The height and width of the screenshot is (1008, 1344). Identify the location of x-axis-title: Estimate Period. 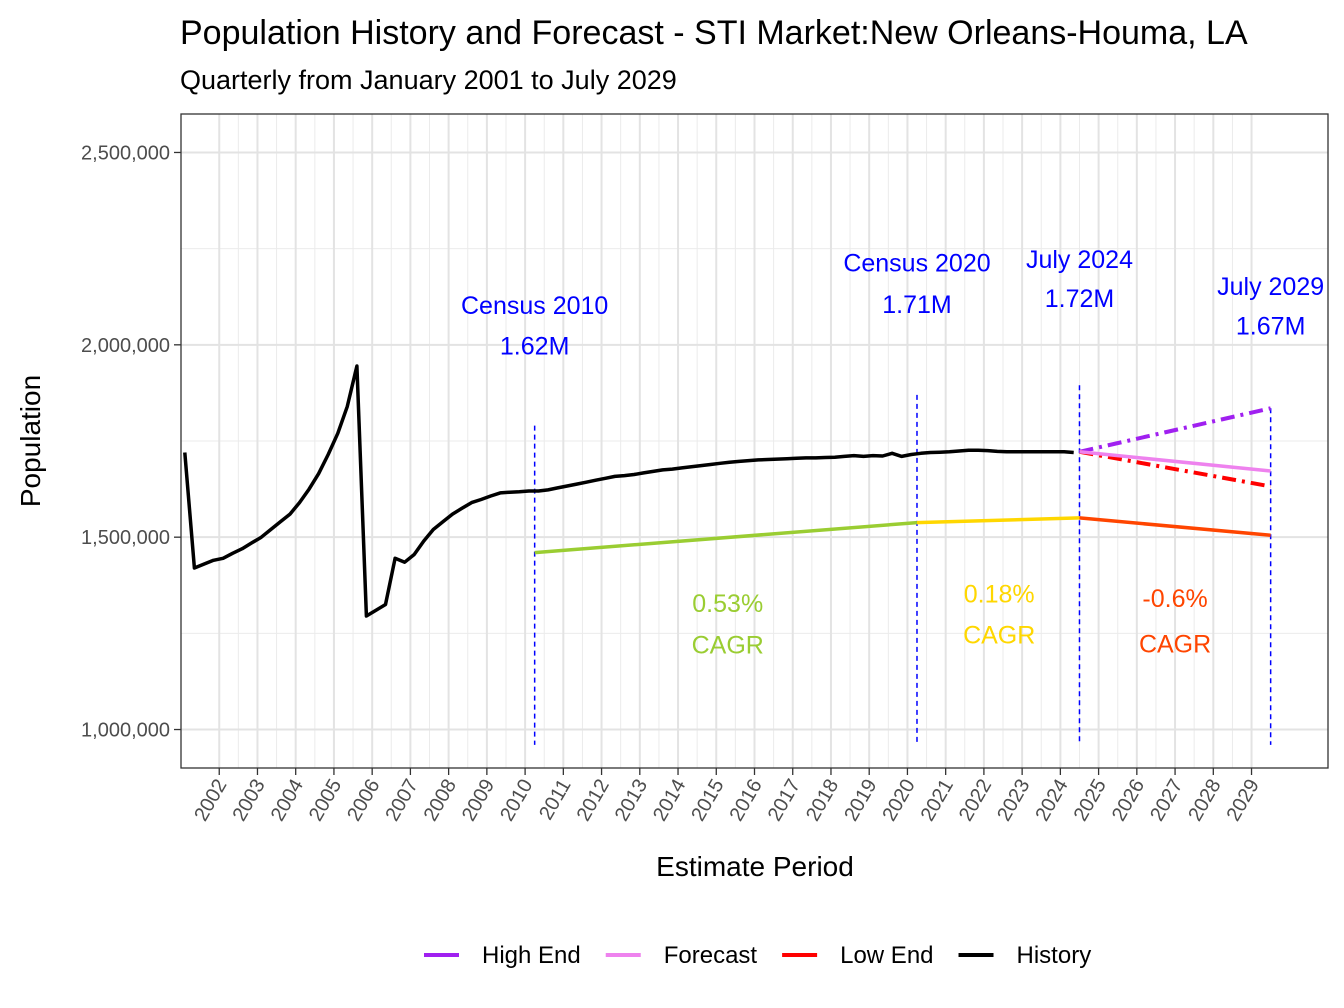
(755, 866).